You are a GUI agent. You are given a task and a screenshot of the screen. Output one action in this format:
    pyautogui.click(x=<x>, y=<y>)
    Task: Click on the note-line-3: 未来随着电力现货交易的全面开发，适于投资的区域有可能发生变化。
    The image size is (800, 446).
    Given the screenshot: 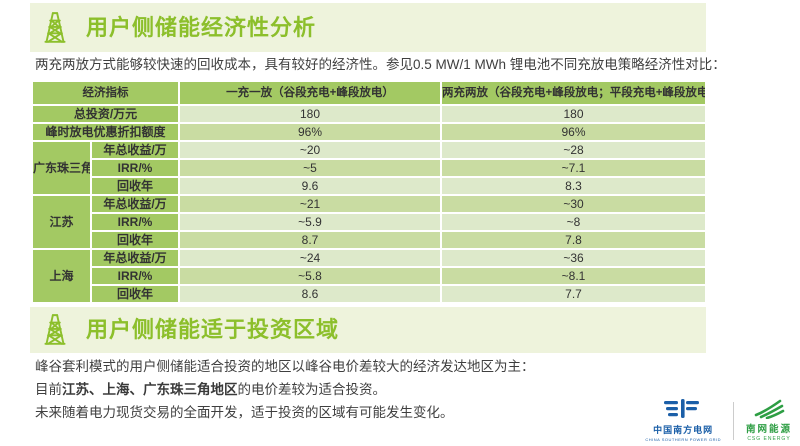 What is the action you would take?
    pyautogui.click(x=244, y=412)
    